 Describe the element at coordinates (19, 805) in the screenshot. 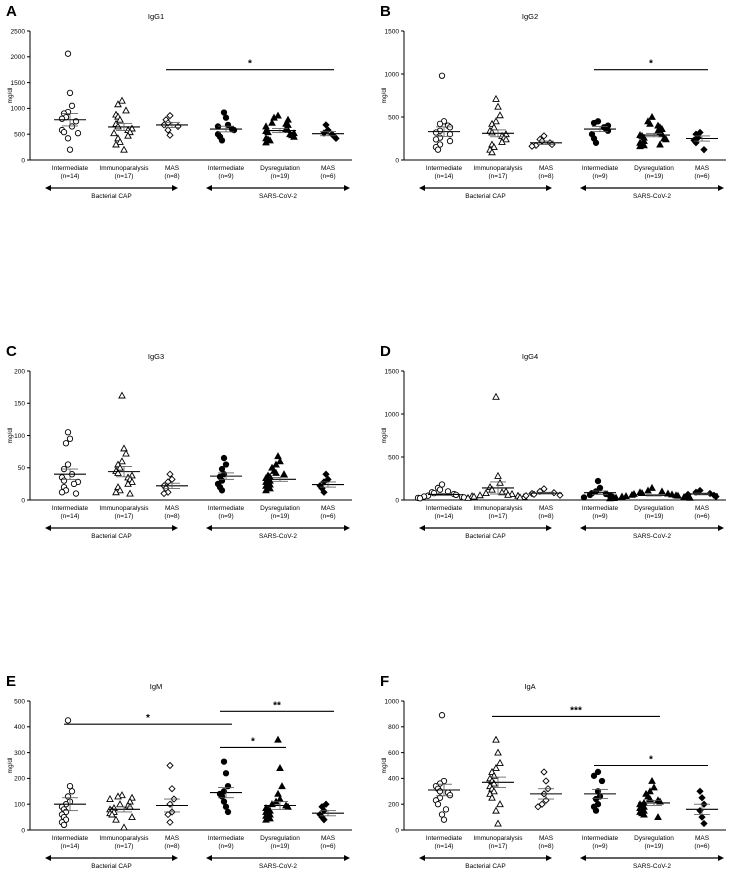

I see `y-tick-label: 100` at that location.